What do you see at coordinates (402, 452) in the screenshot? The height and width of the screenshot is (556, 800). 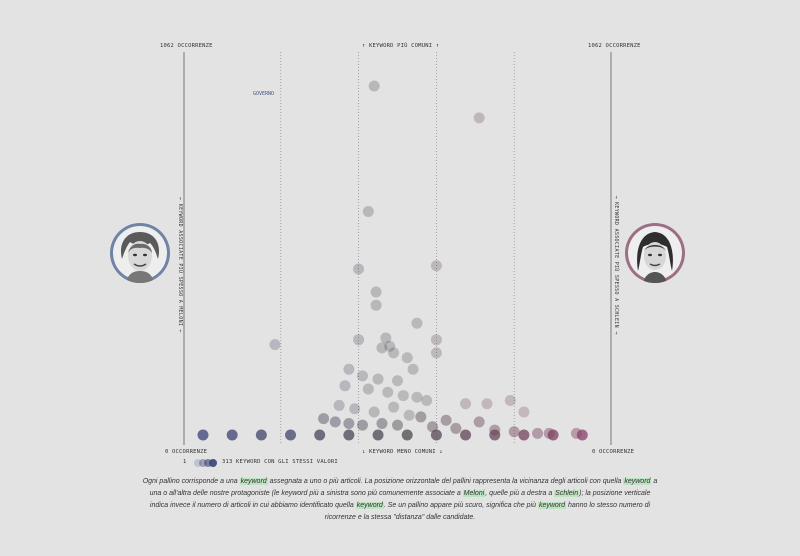 I see `bottom-center-label: ↓ KEYWORD MENO COMUNI ↓` at bounding box center [402, 452].